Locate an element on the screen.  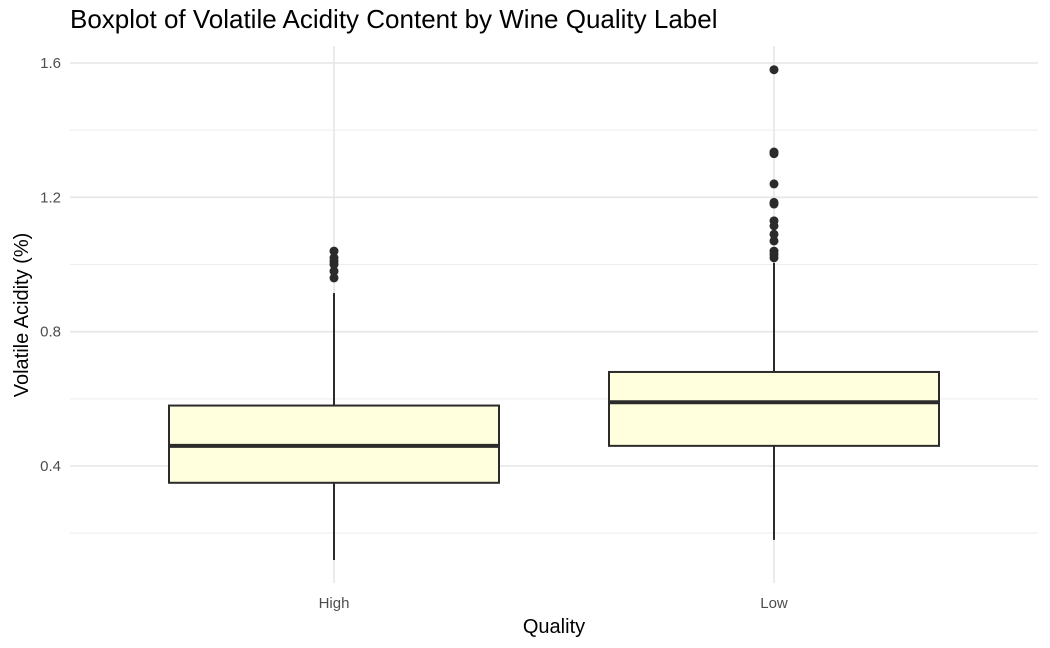
iqr-box is located at coordinates (774, 408).